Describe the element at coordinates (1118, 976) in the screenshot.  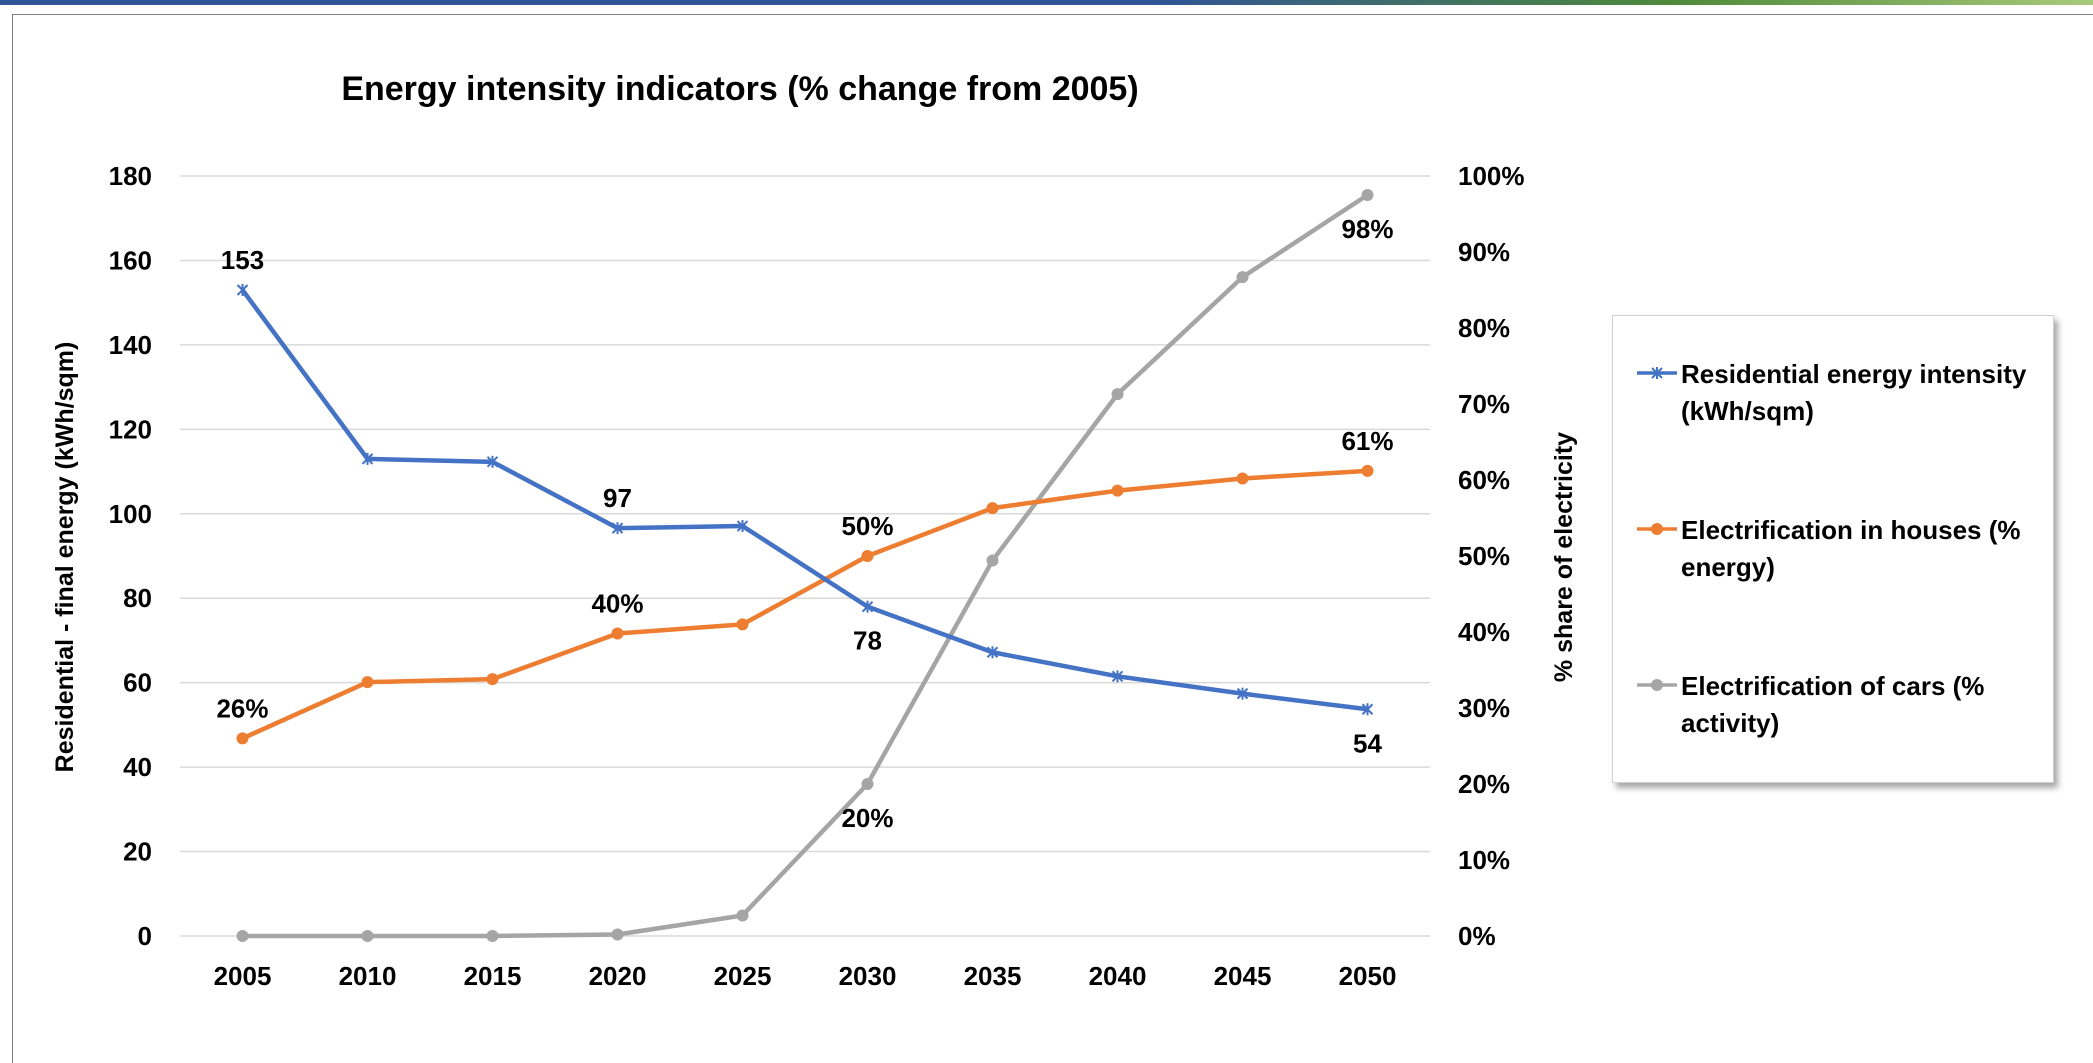
I see `x-tick-label: 2040` at that location.